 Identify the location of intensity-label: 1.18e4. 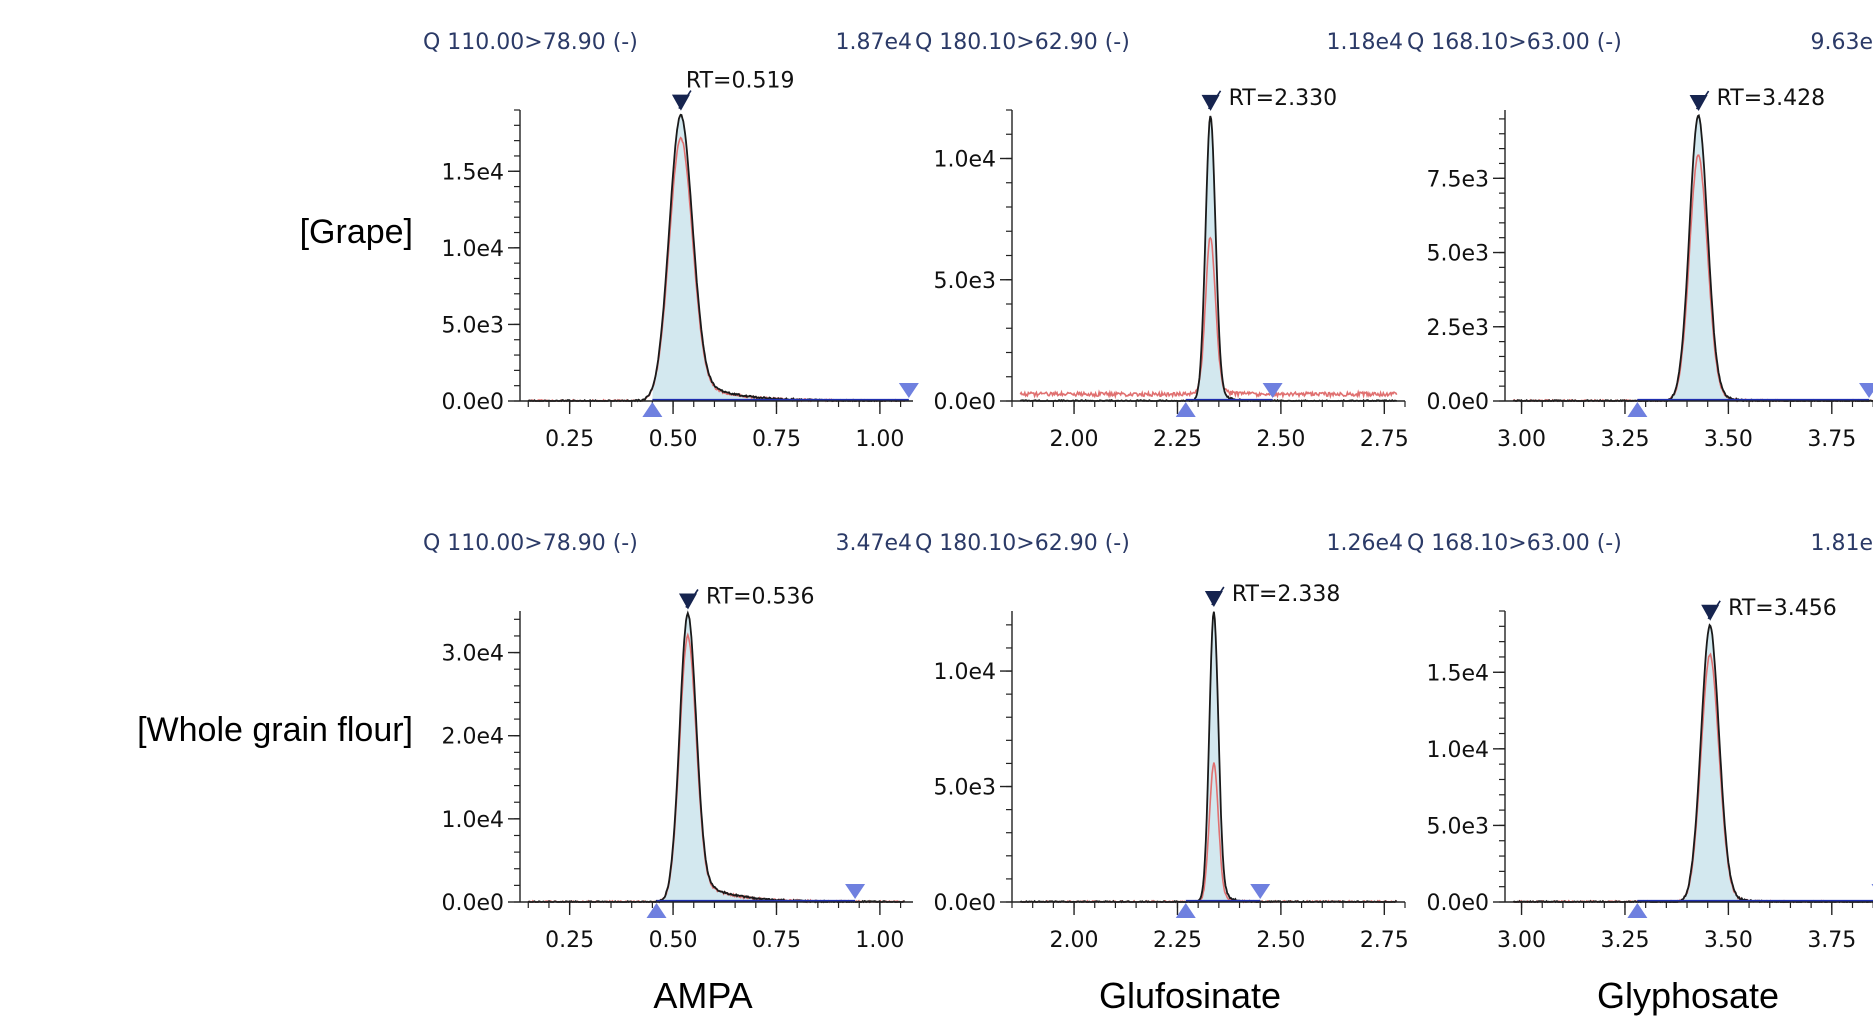
(1364, 42).